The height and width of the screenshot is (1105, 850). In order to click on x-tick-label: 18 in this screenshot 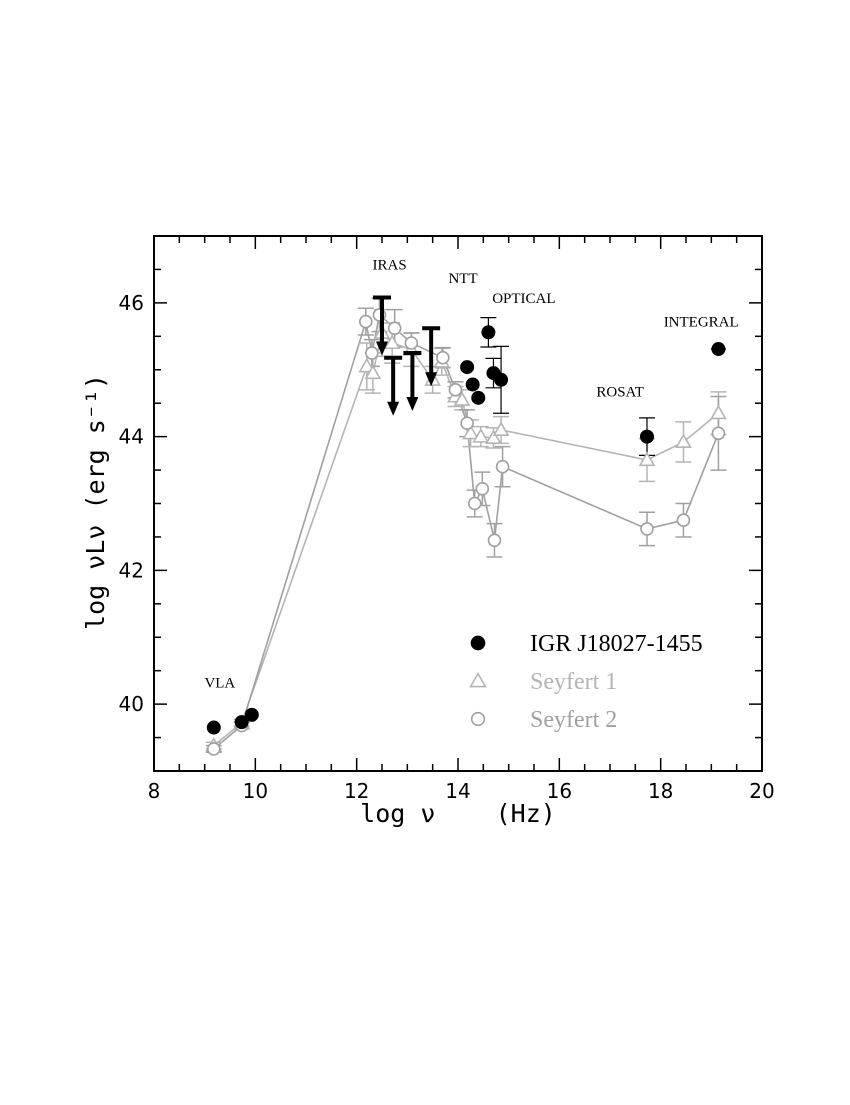, I will do `click(660, 791)`.